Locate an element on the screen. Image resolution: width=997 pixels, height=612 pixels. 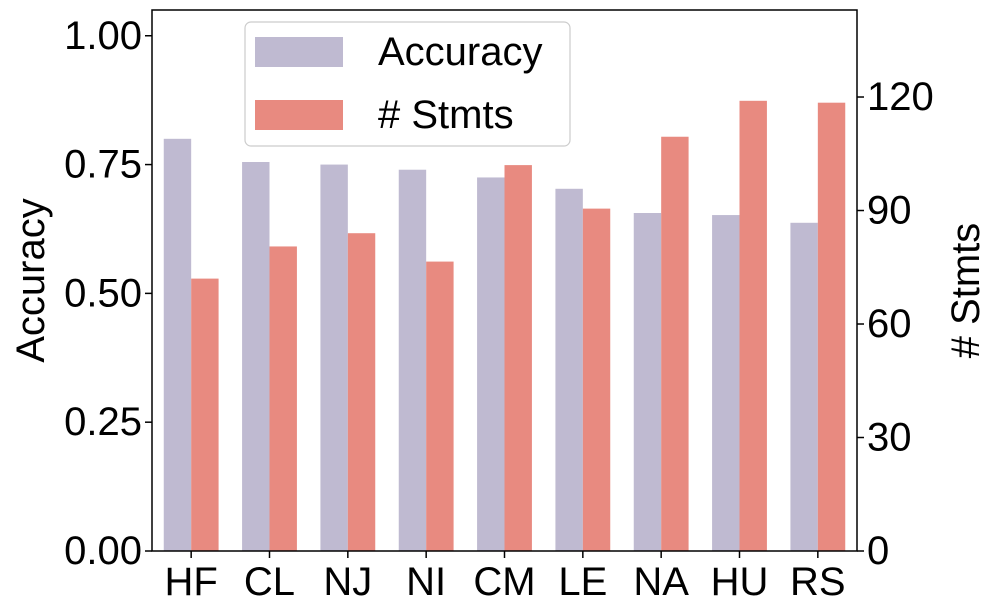
bar-accuracy-rs is located at coordinates (804, 387).